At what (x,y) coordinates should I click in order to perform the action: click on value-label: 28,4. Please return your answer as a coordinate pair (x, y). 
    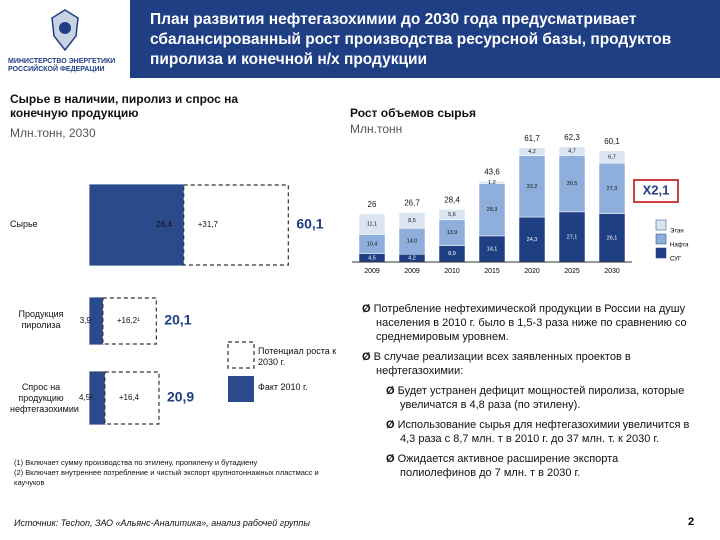
    Looking at the image, I should click on (164, 224).